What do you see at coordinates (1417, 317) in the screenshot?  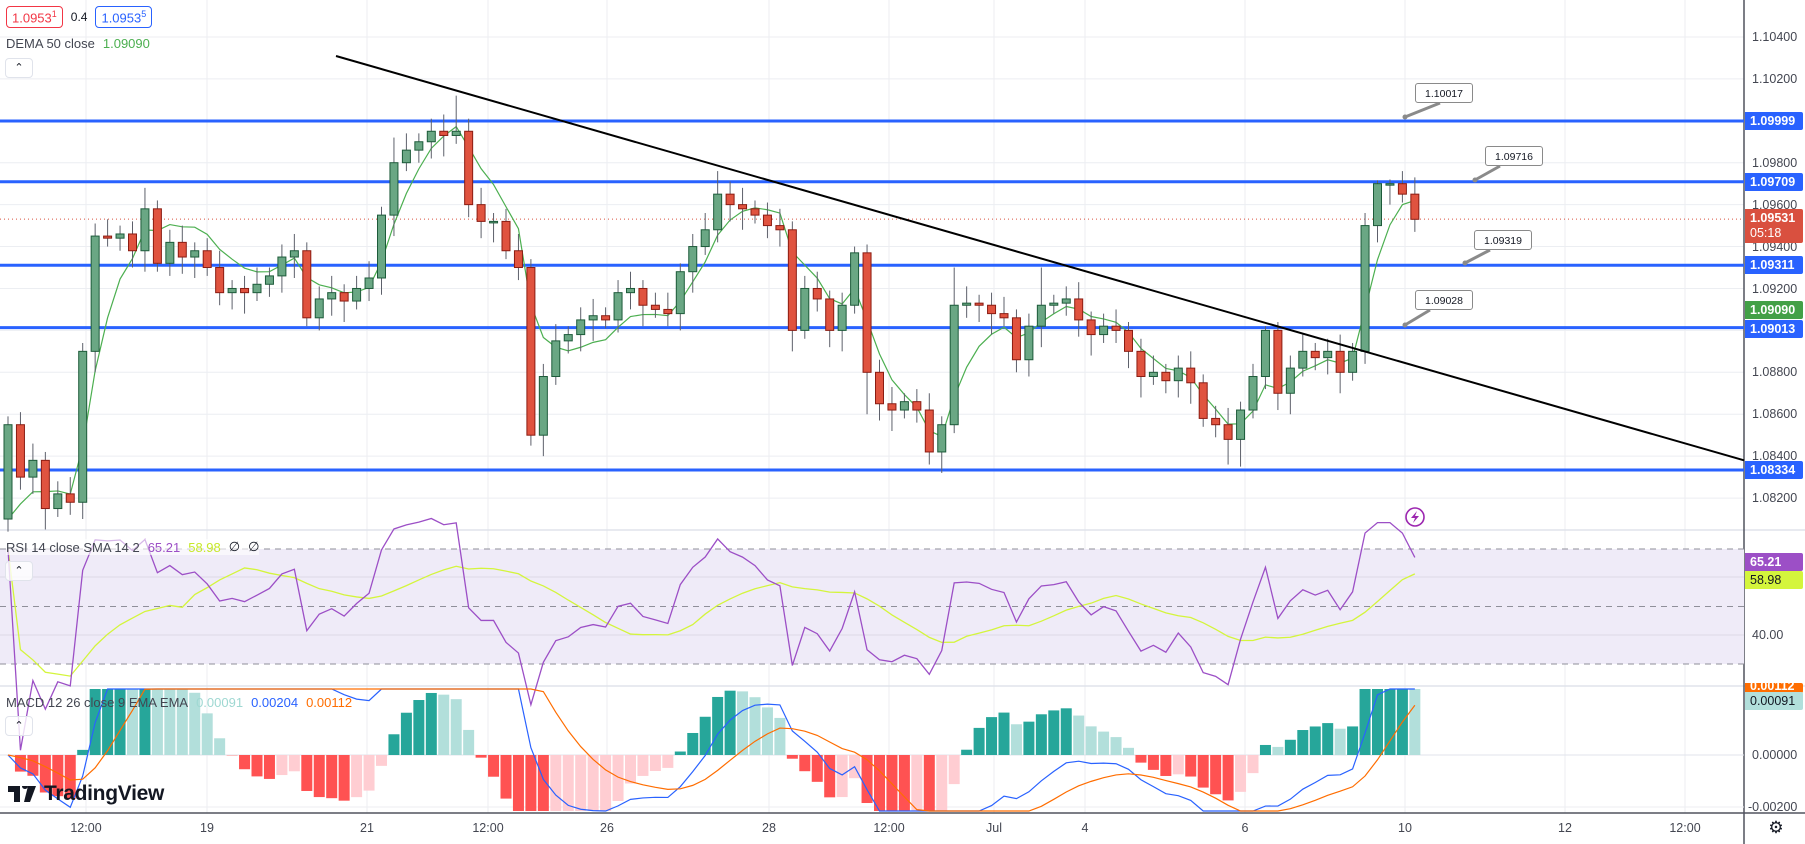 I see `callout-pointer` at bounding box center [1417, 317].